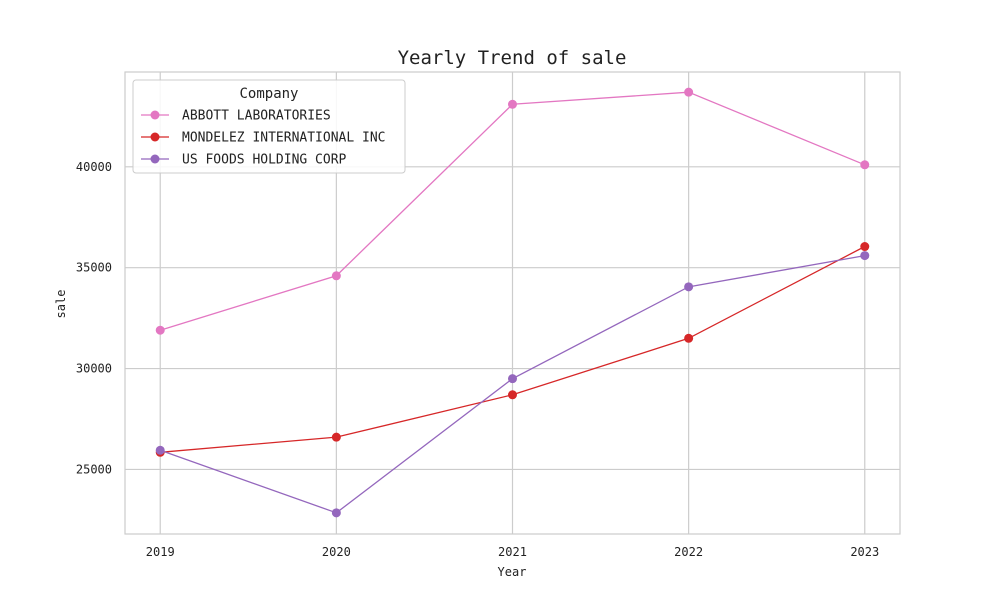 This screenshot has width=1000, height=604. What do you see at coordinates (256, 116) in the screenshot?
I see `legend-label: ABBOTT LABORATORIES` at bounding box center [256, 116].